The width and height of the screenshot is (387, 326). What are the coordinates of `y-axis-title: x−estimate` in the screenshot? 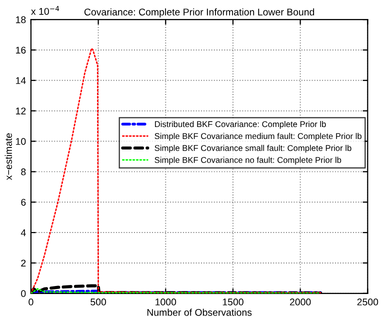 It's located at (8, 156).